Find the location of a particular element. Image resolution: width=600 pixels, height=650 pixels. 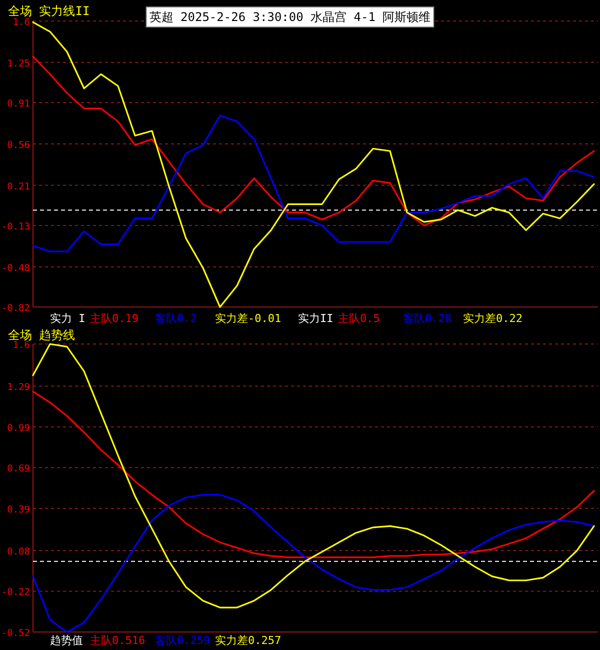

chart-title: 全场 实力线II is located at coordinates (49, 11).